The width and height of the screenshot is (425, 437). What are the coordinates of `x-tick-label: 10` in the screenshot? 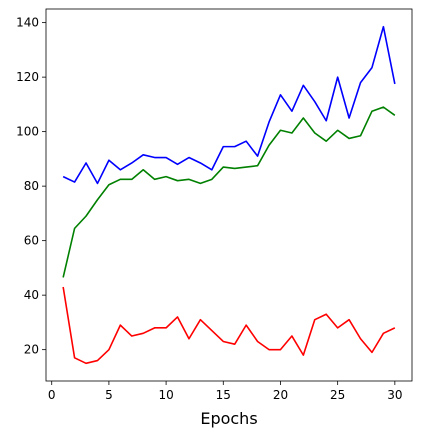 It's located at (165, 395).